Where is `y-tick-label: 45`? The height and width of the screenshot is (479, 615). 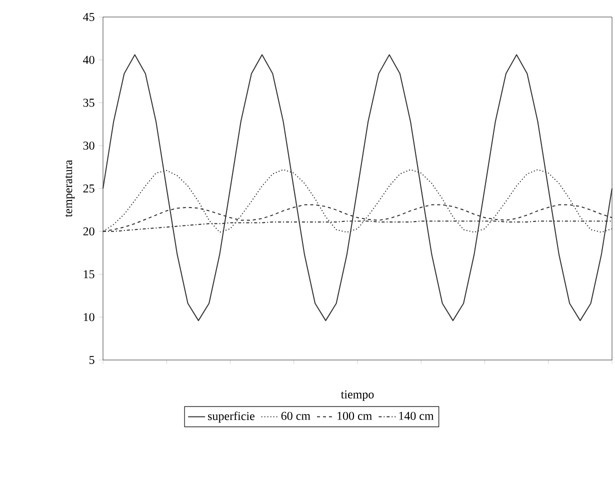 y-tick-label: 45 is located at coordinates (88, 17).